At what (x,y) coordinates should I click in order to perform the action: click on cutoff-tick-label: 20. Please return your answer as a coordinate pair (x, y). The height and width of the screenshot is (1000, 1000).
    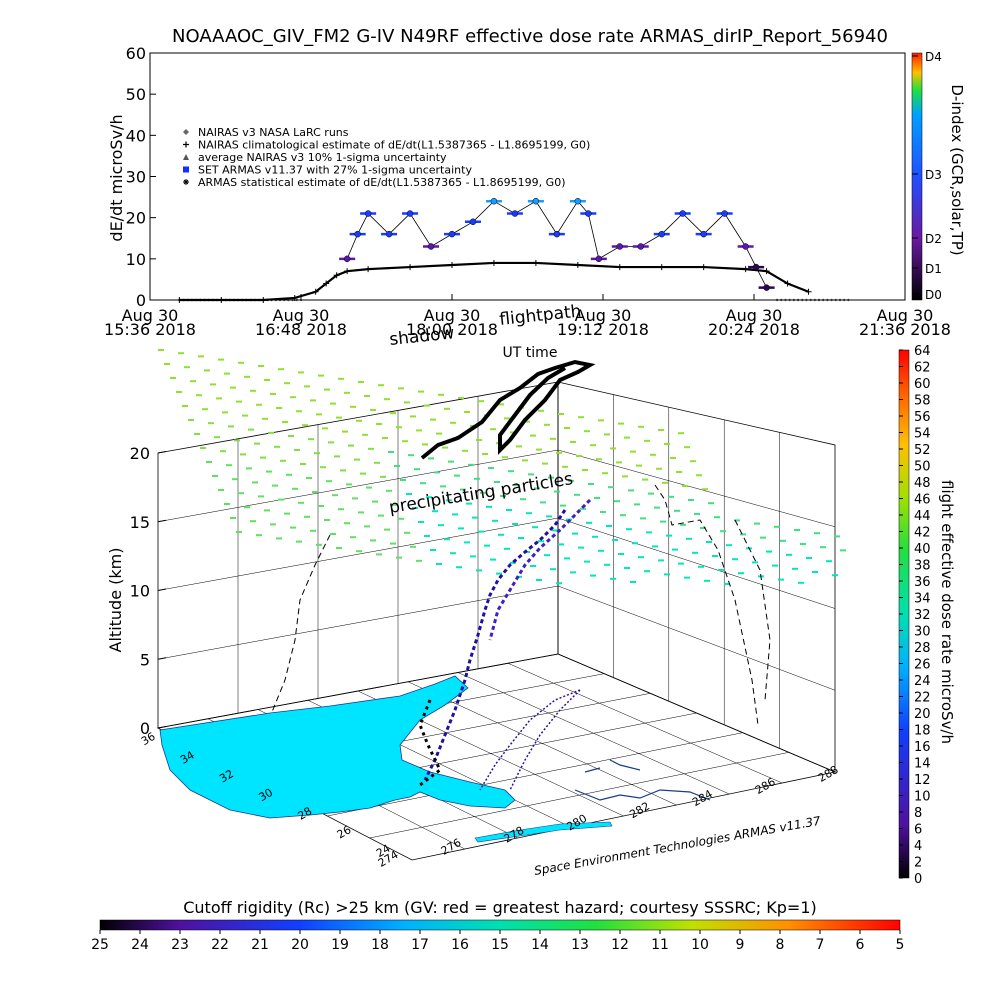
    Looking at the image, I should click on (300, 945).